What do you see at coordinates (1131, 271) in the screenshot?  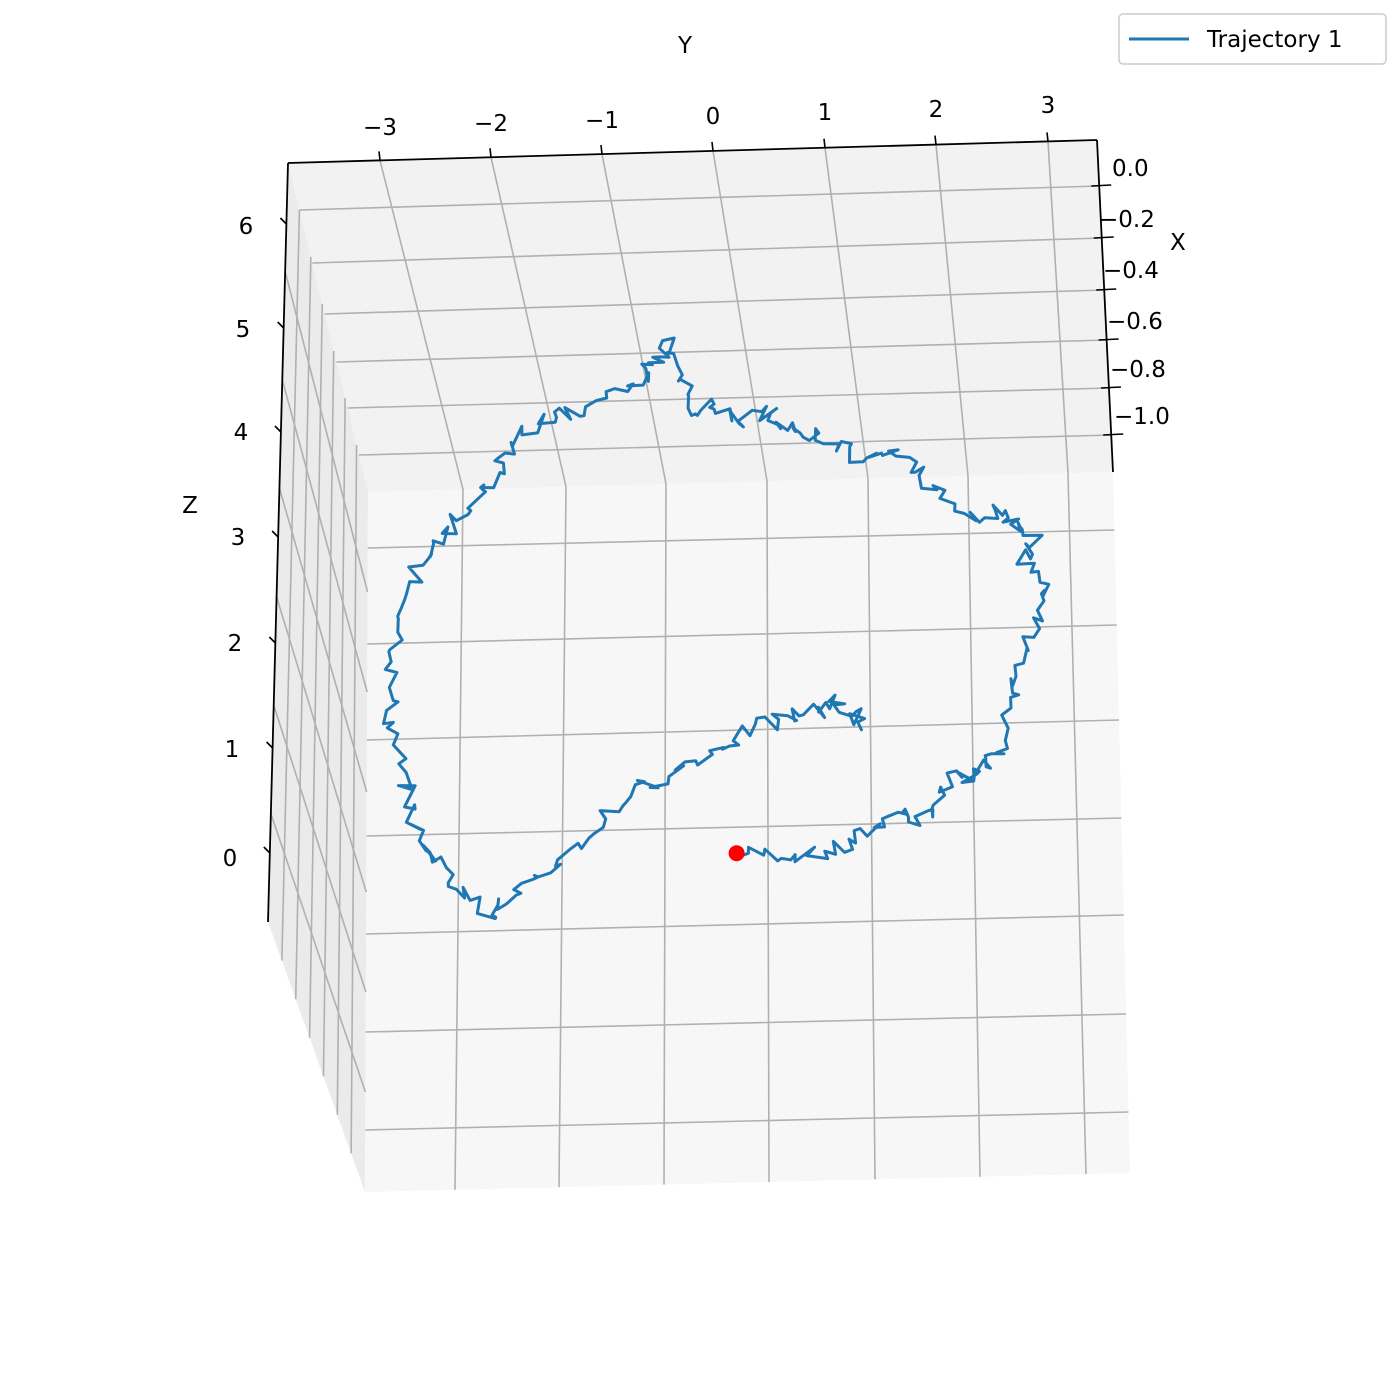 I see `x-tick-label: −0.4` at bounding box center [1131, 271].